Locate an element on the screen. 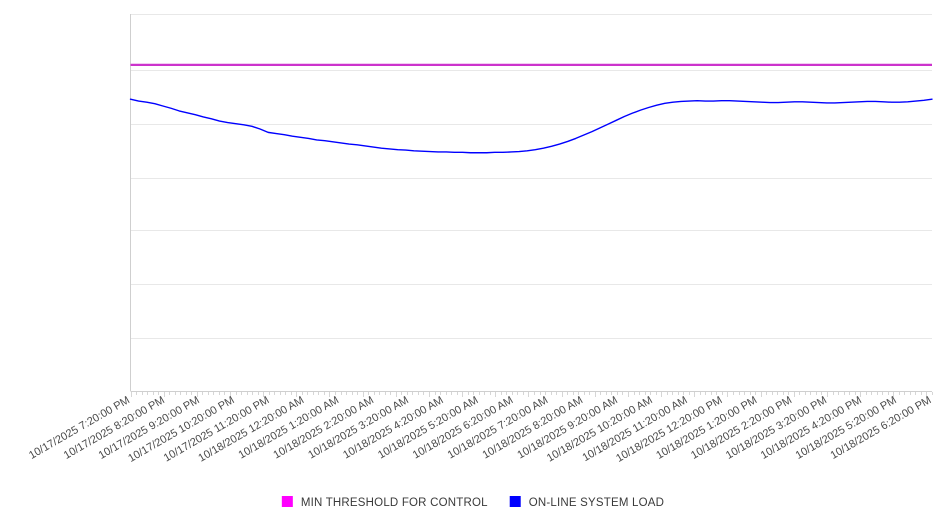 The height and width of the screenshot is (526, 946). legend-swatch-system-load is located at coordinates (515, 501).